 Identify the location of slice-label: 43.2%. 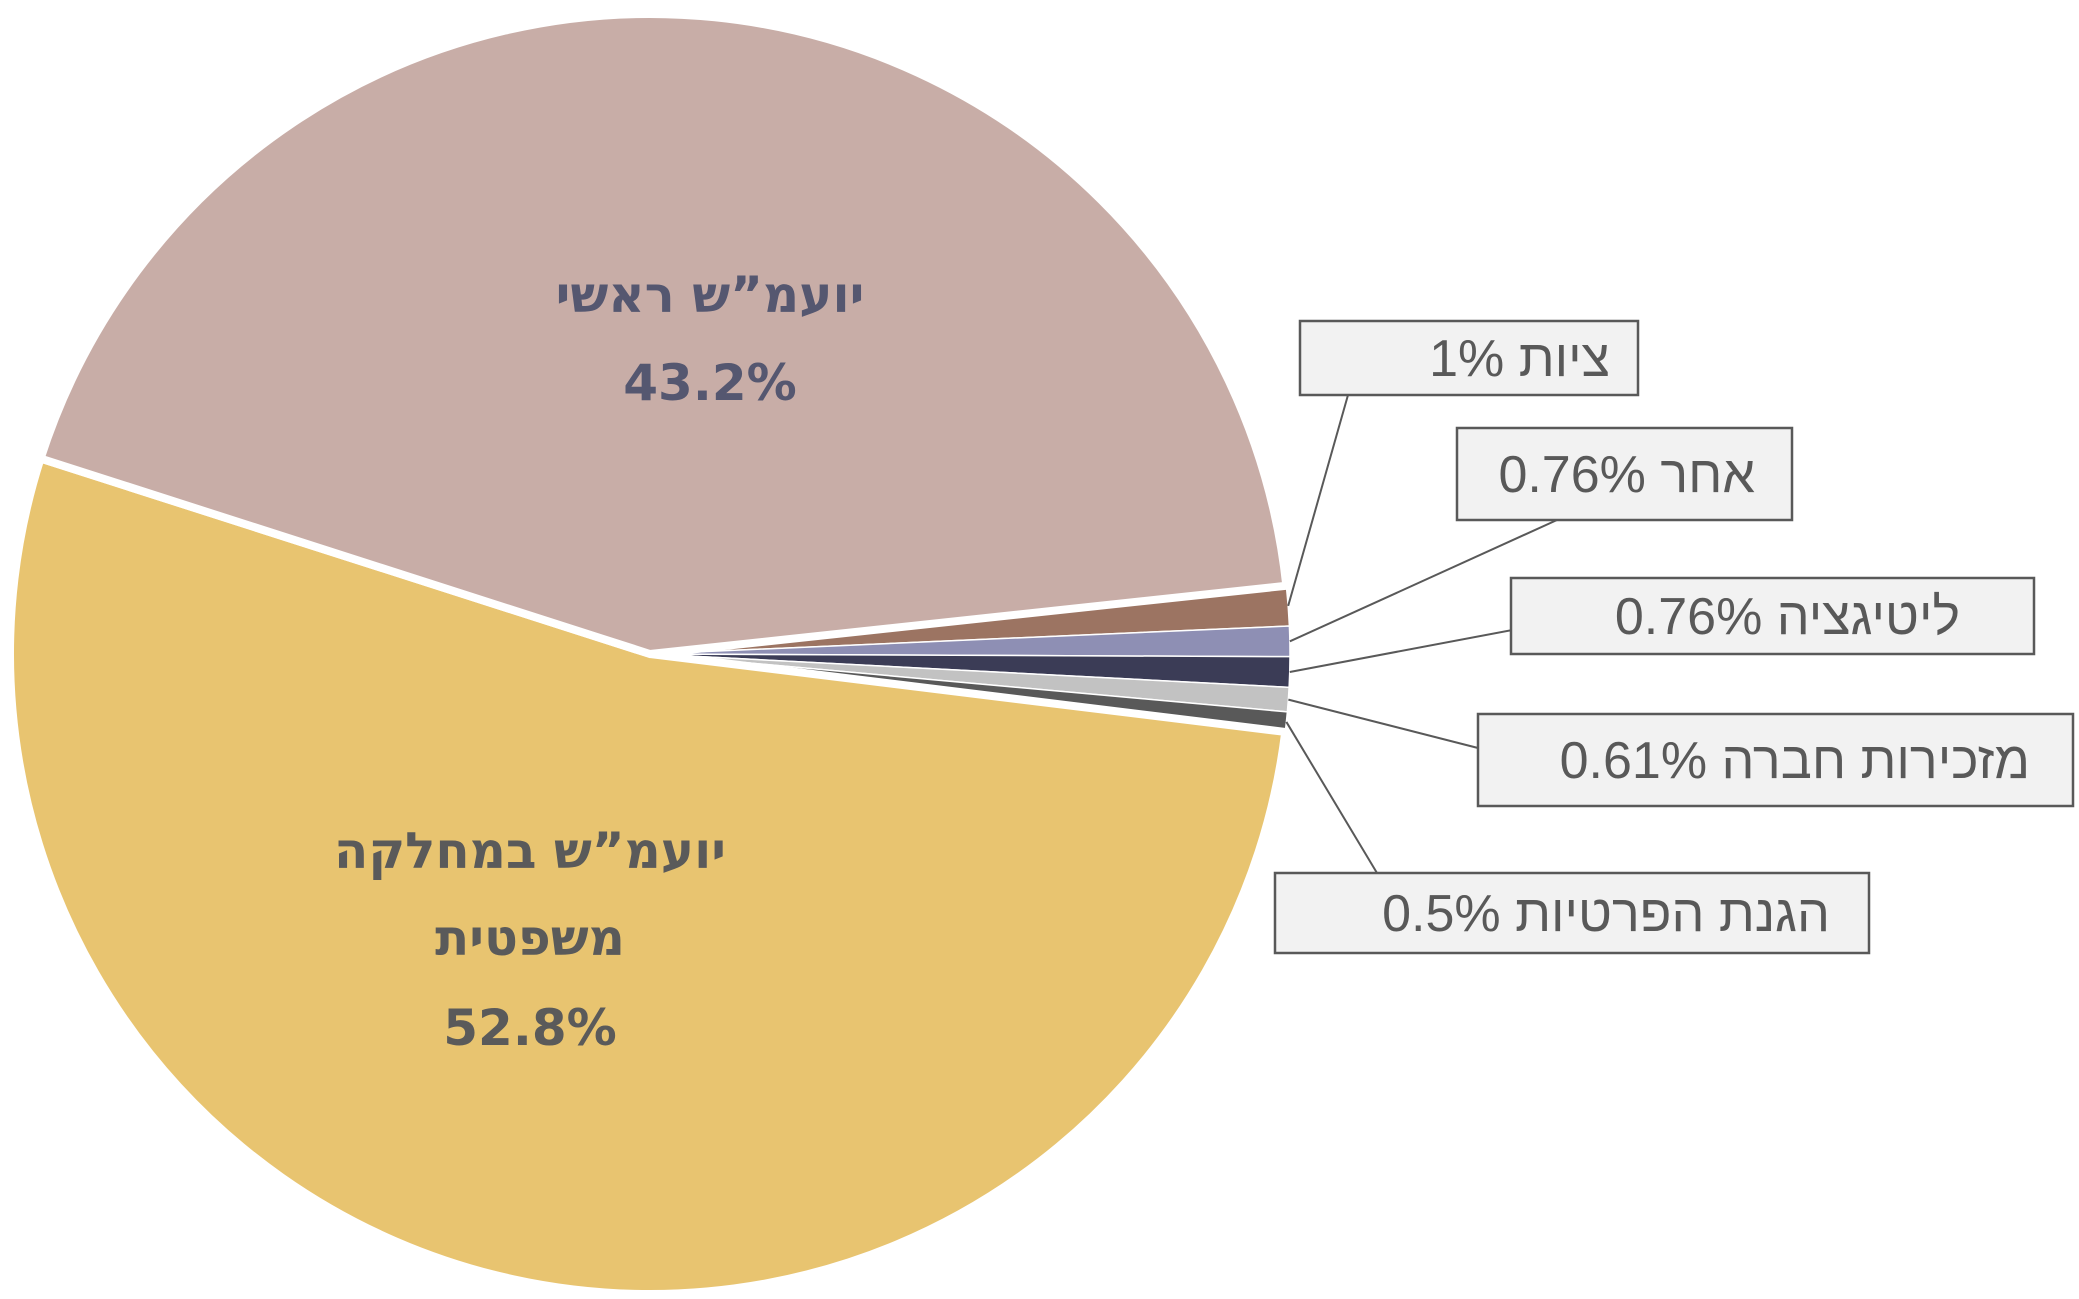
(709, 383).